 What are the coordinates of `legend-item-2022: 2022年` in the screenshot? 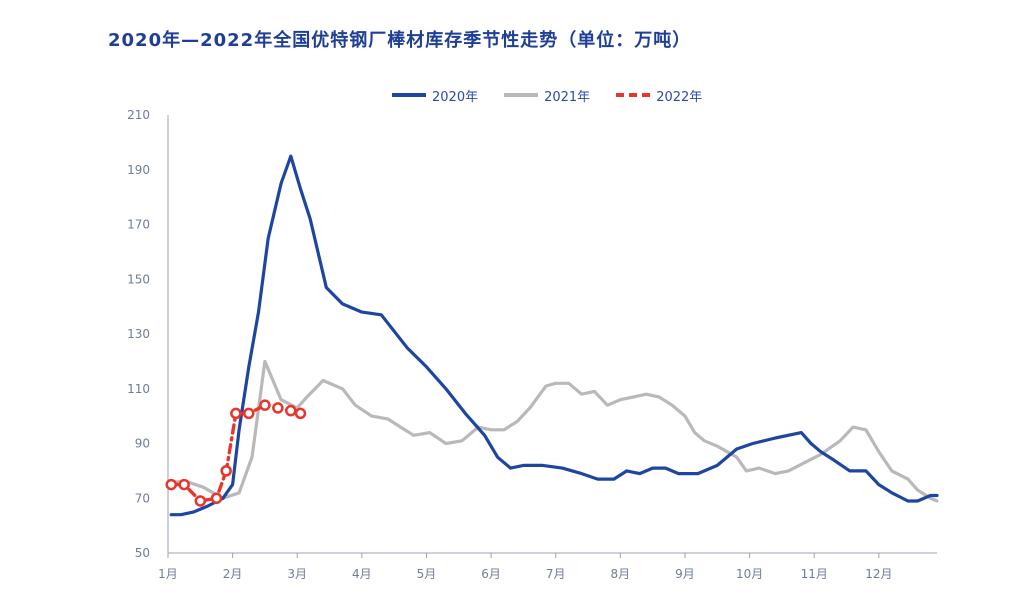 It's located at (659, 95).